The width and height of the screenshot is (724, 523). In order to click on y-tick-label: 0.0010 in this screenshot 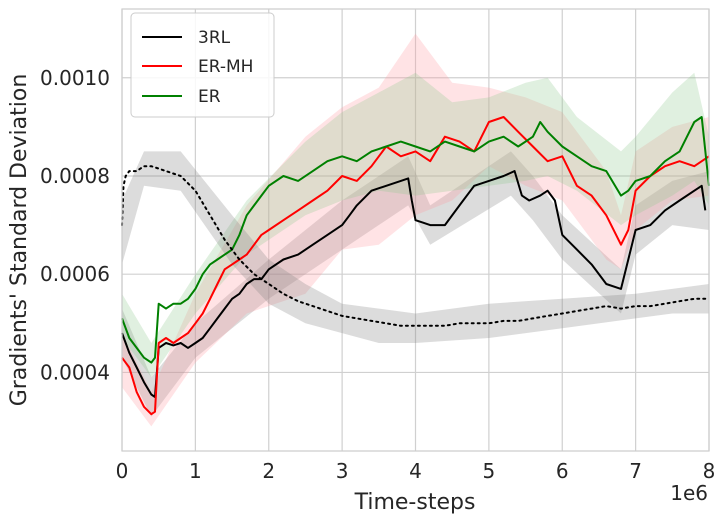, I will do `click(75, 78)`.